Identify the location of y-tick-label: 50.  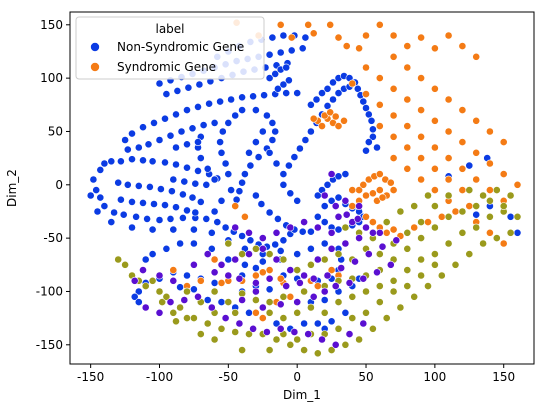
(55, 131).